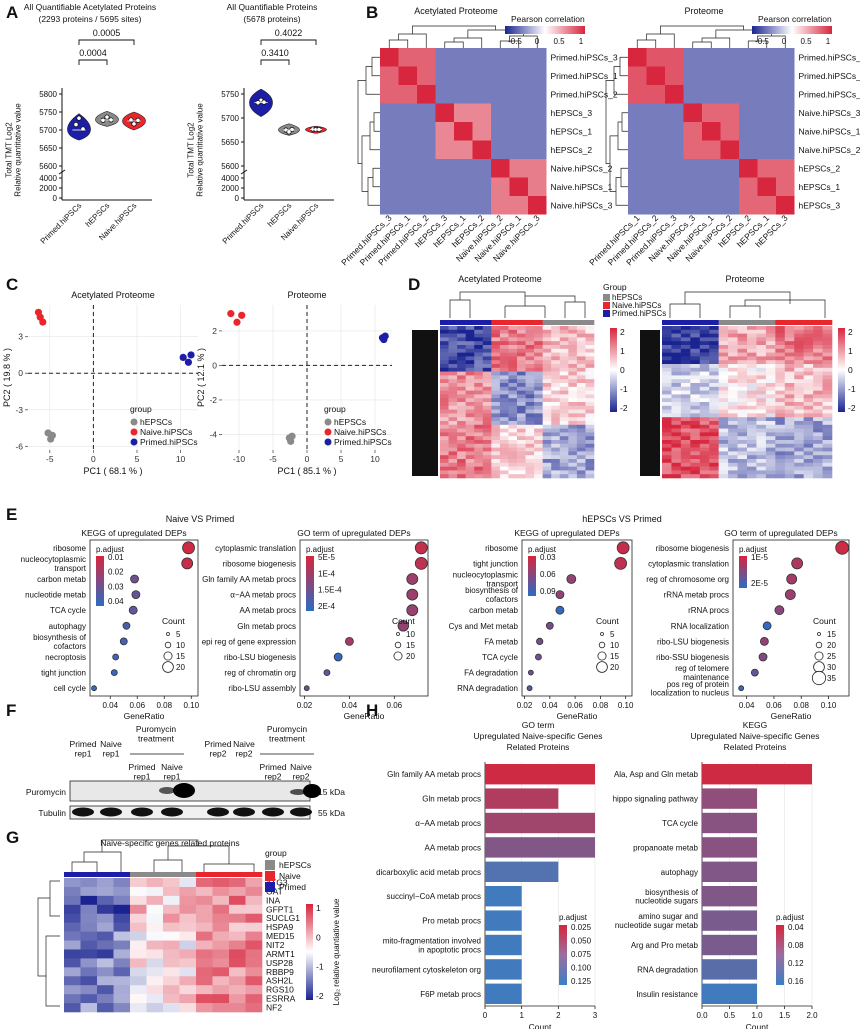  What do you see at coordinates (372, 710) in the screenshot?
I see `panel-letter-H: H` at bounding box center [372, 710].